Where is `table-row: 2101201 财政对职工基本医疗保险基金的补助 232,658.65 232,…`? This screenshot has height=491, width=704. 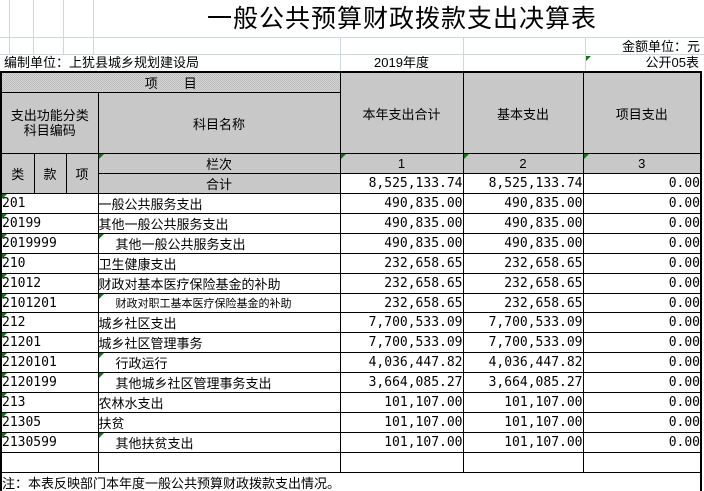
table-row: 2101201 财政对职工基本医疗保险基金的补助 232,658.65 232,… is located at coordinates (351, 303).